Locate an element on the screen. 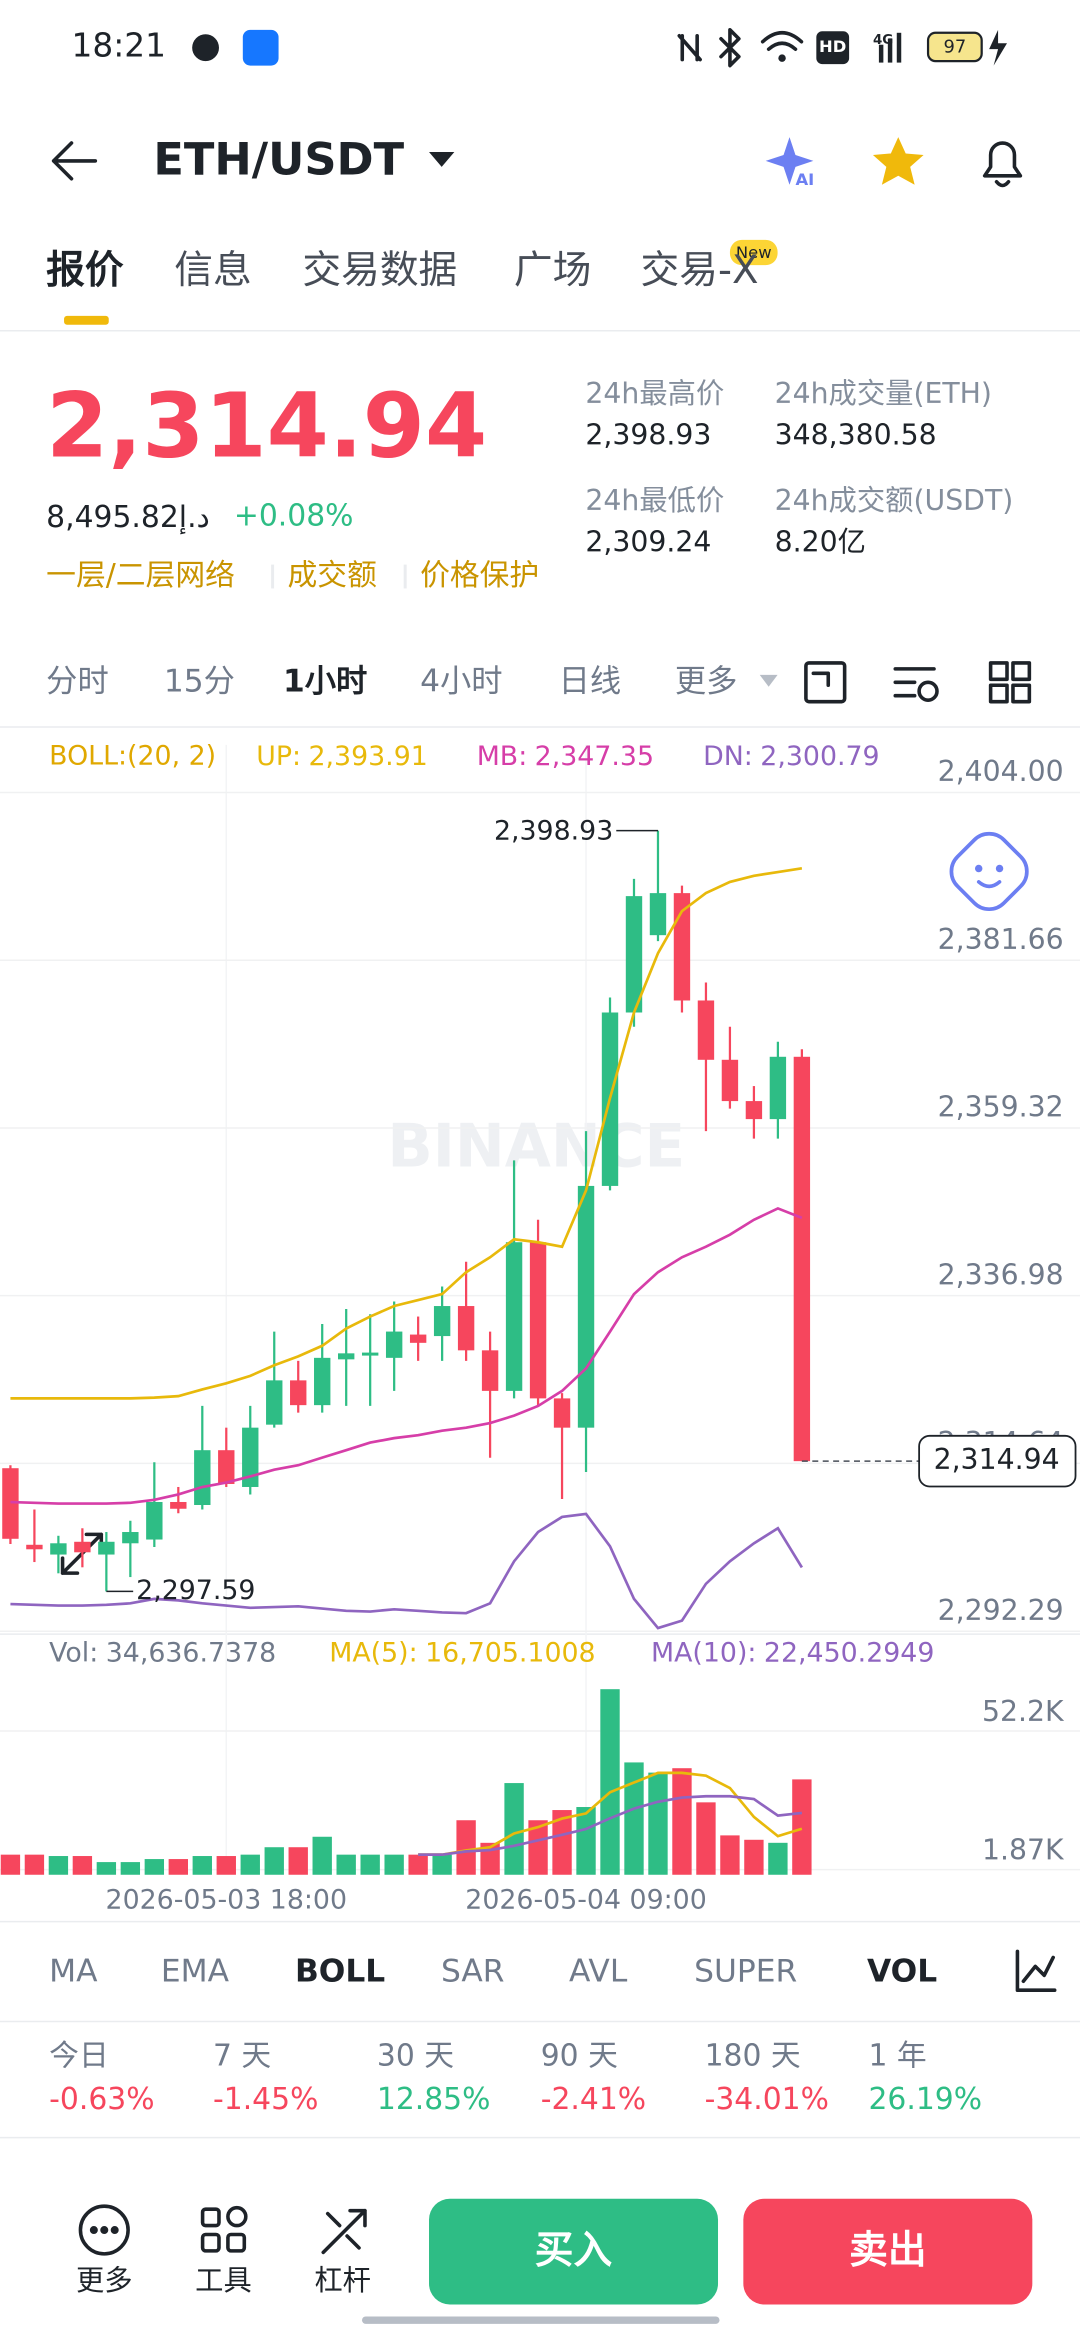  tab: 信息 is located at coordinates (212, 270).